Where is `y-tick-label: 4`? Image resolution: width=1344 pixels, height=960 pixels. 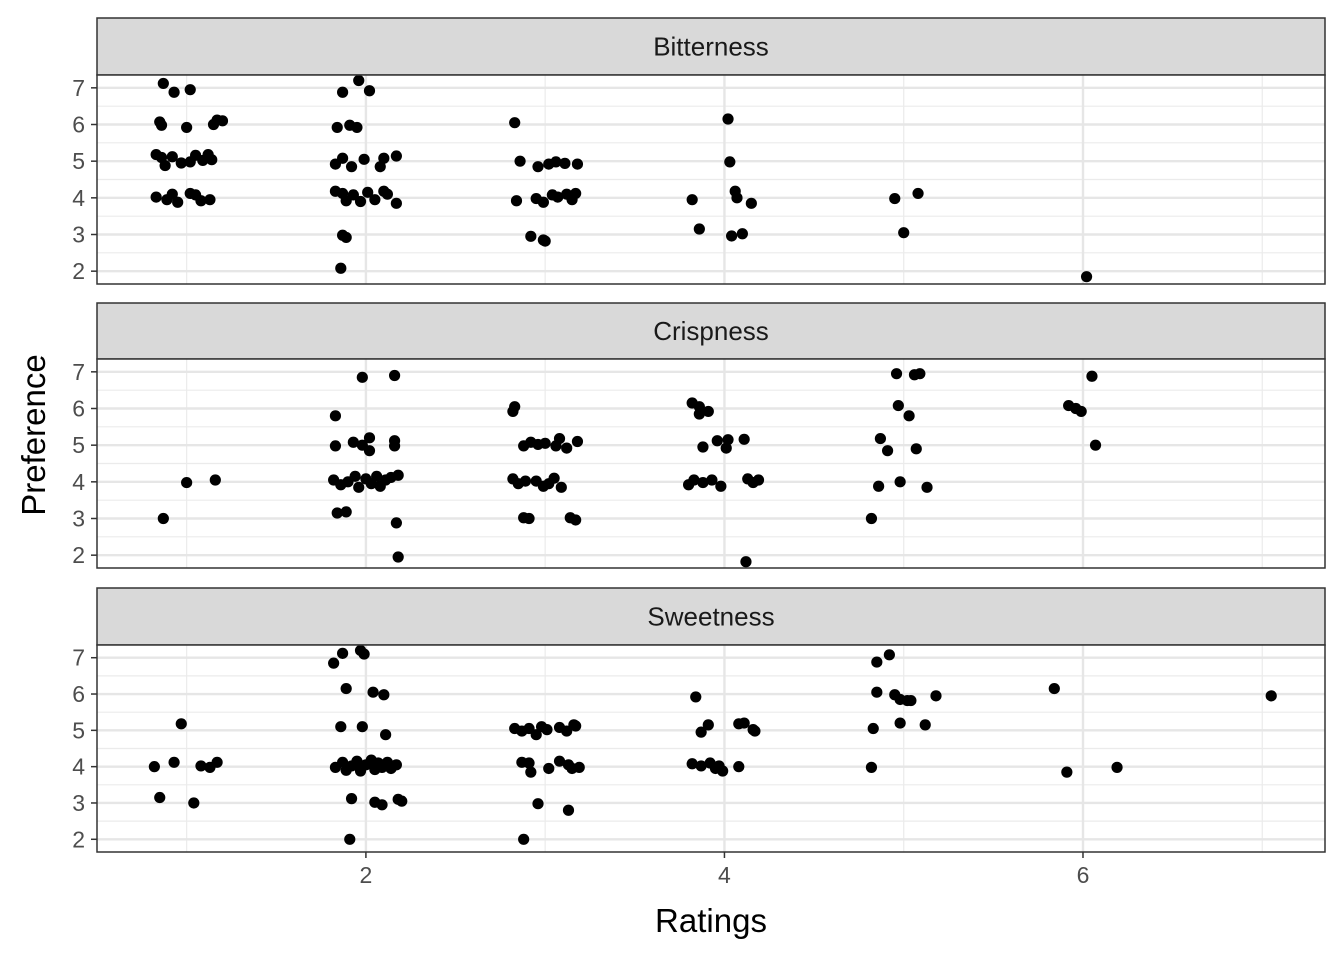 y-tick-label: 4 is located at coordinates (78, 767).